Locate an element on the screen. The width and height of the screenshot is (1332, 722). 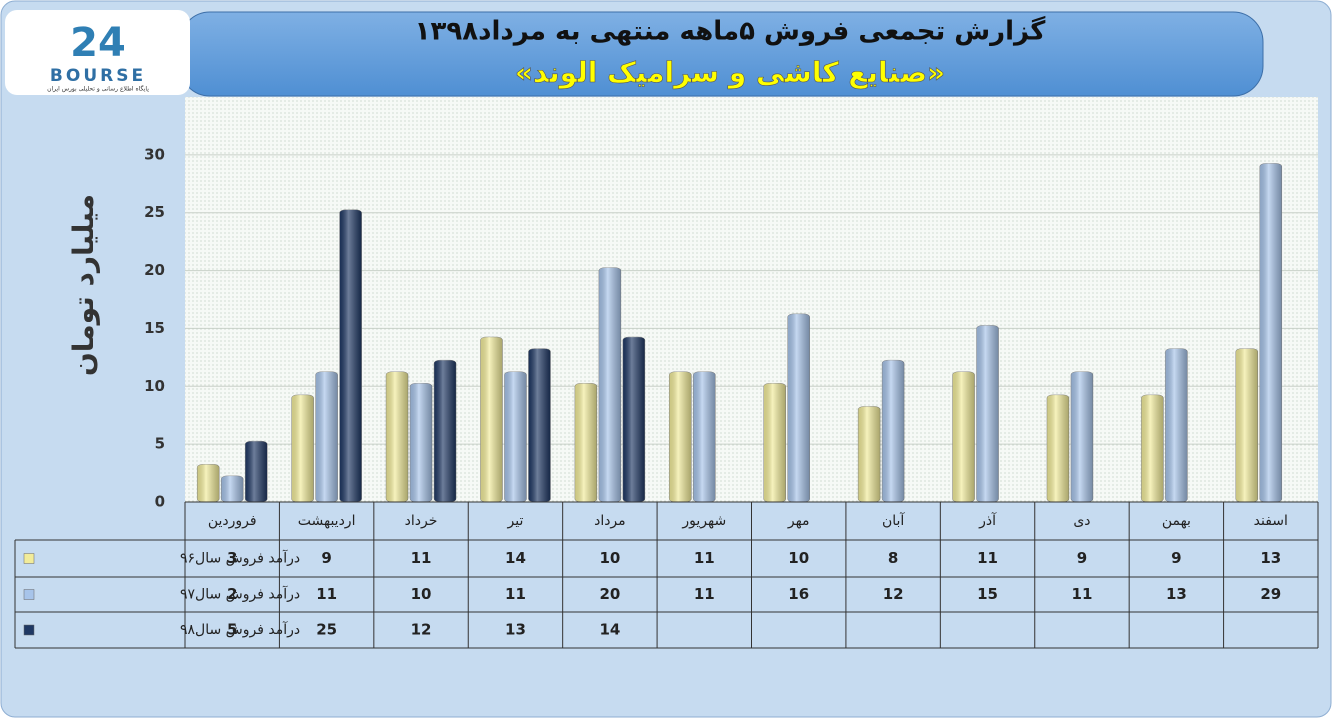
x-tick-label: آذر is located at coordinates (987, 520).